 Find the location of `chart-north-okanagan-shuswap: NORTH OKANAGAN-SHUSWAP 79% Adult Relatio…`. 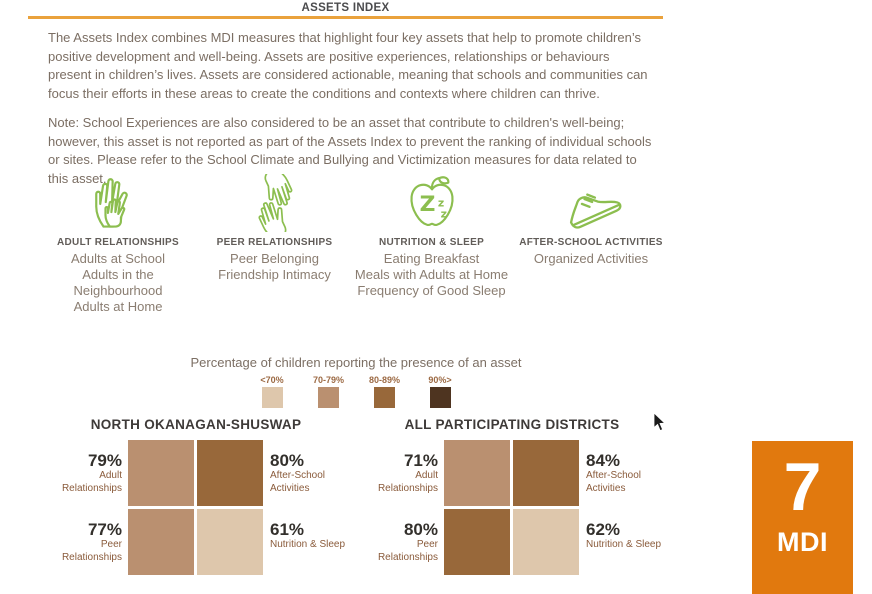

chart-north-okanagan-shuswap: NORTH OKANAGAN-SHUSWAP 79% Adult Relatio… is located at coordinates (196, 497).